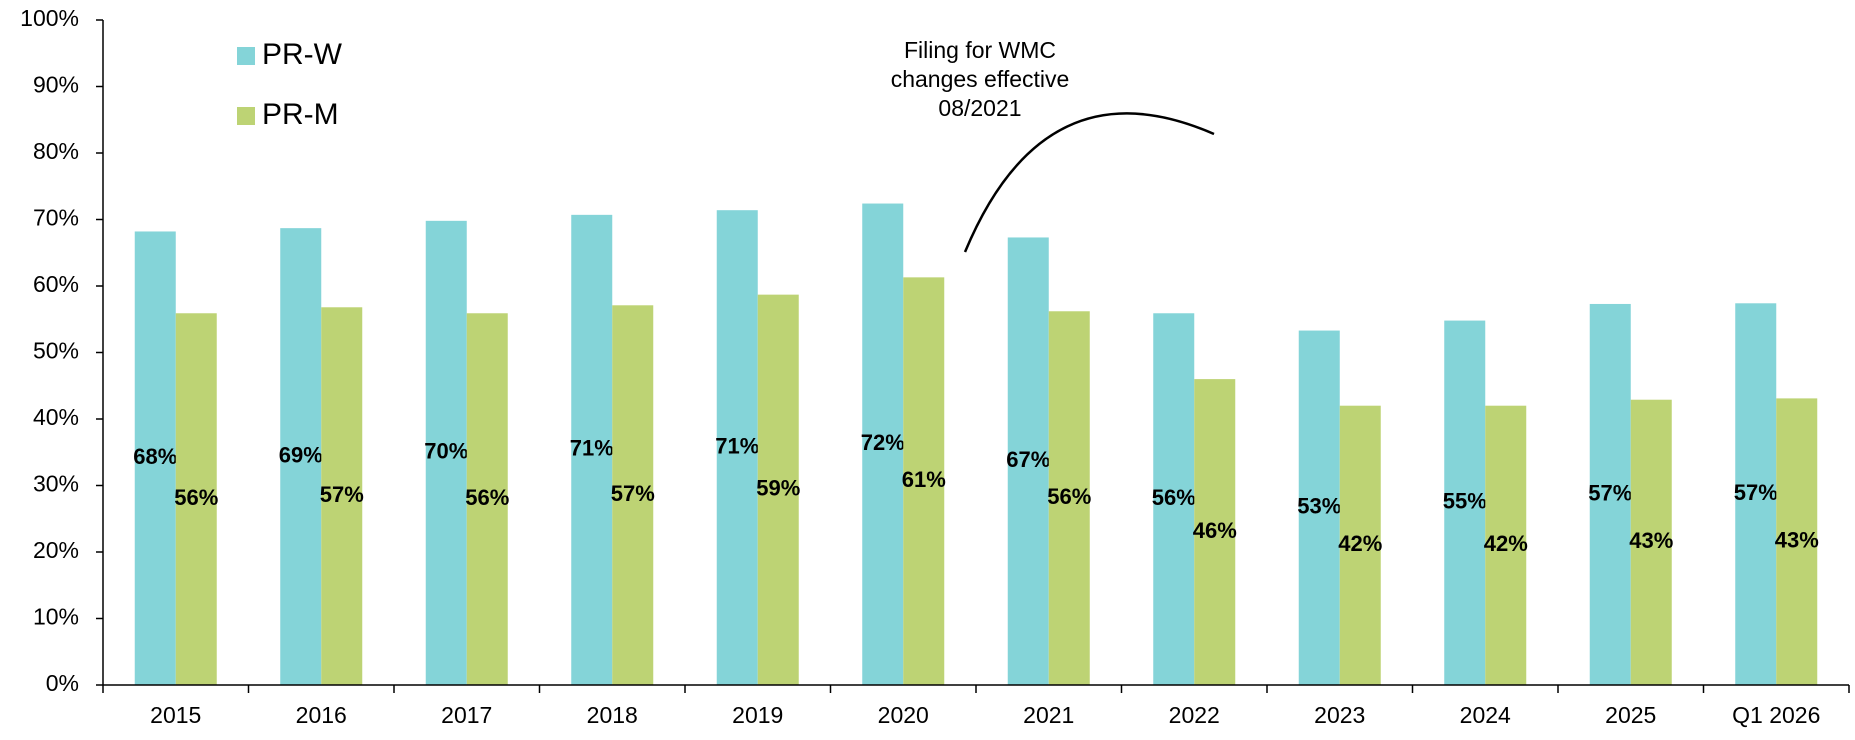 The height and width of the screenshot is (740, 1855). What do you see at coordinates (56, 151) in the screenshot?
I see `y-tick-label: 80%` at bounding box center [56, 151].